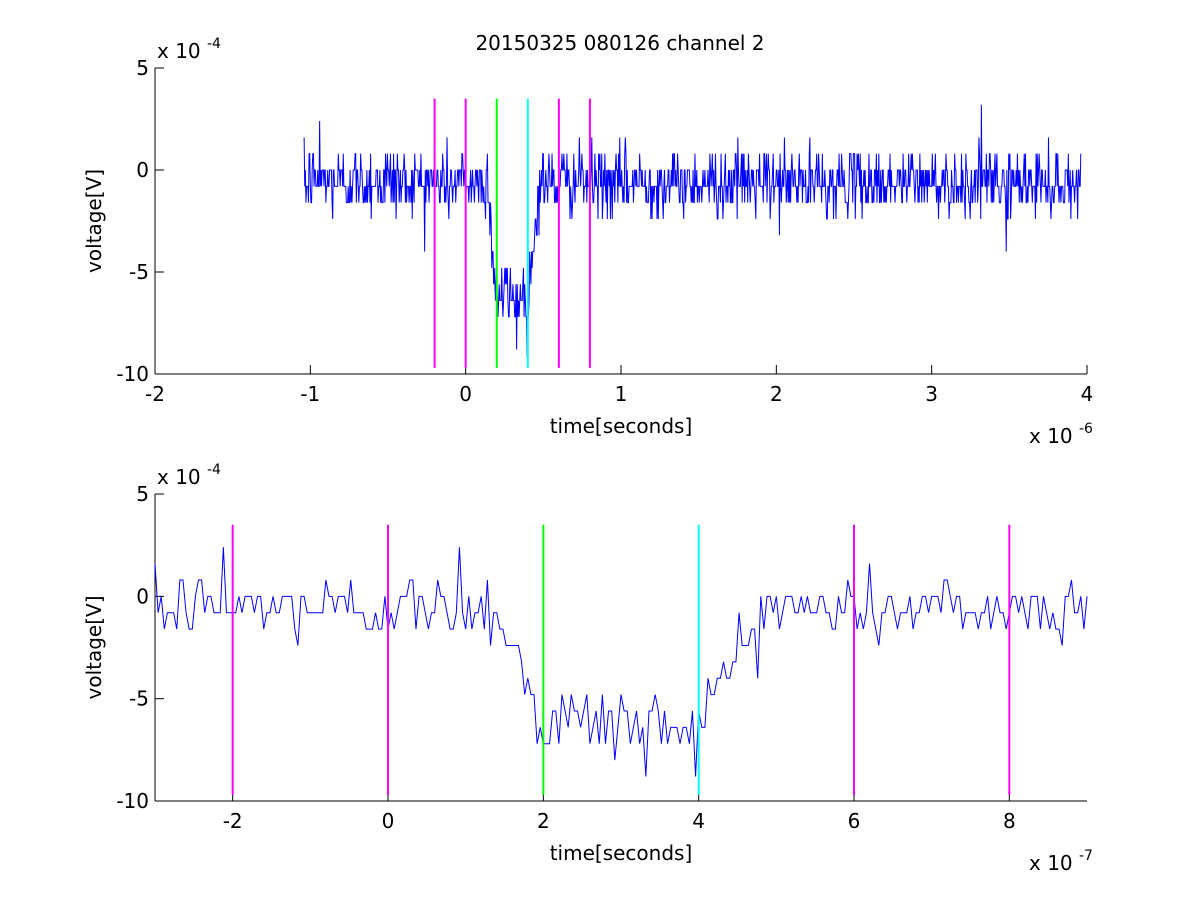 This screenshot has width=1200, height=900. What do you see at coordinates (1009, 821) in the screenshot?
I see `x-tick-label: 8` at bounding box center [1009, 821].